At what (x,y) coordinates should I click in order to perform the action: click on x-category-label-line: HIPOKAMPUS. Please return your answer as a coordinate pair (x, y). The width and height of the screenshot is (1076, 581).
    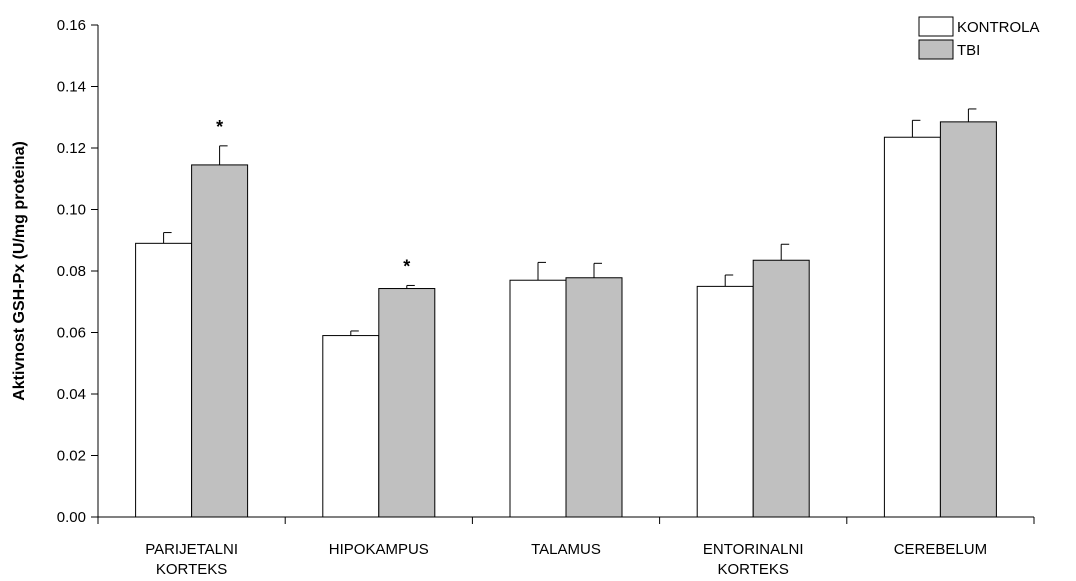
    Looking at the image, I should click on (379, 549).